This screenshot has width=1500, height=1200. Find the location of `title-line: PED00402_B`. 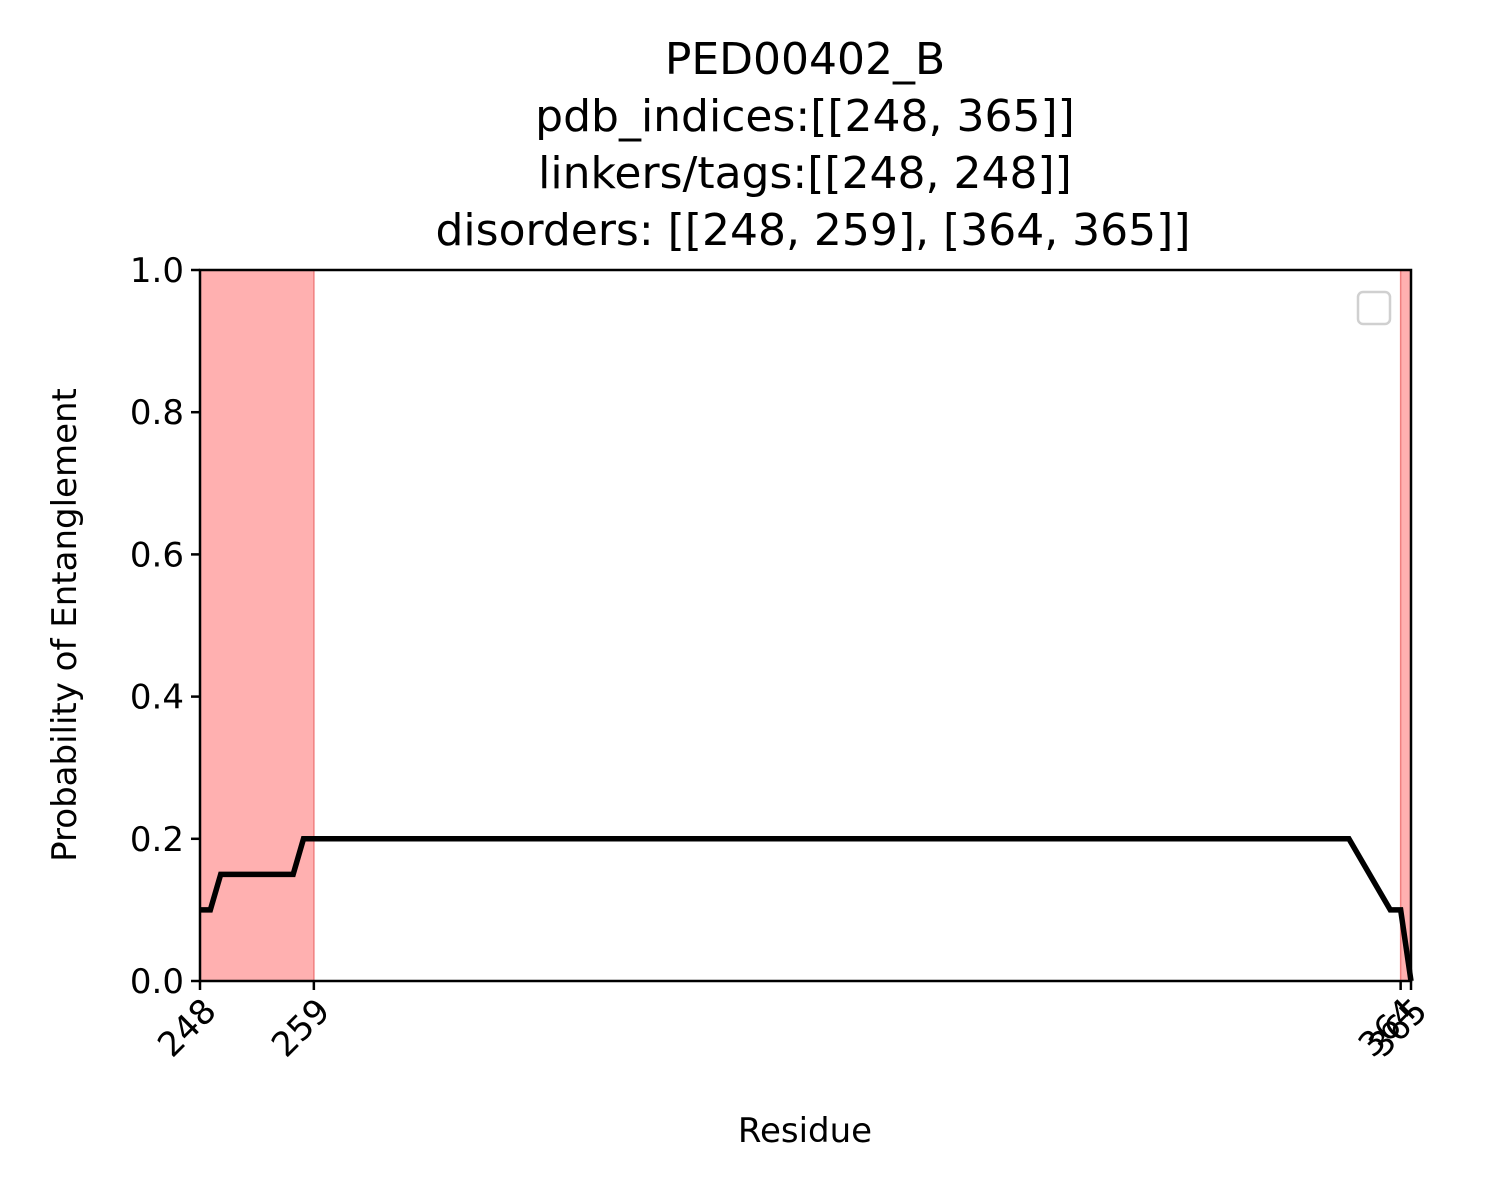

title-line: PED00402_B is located at coordinates (805, 59).